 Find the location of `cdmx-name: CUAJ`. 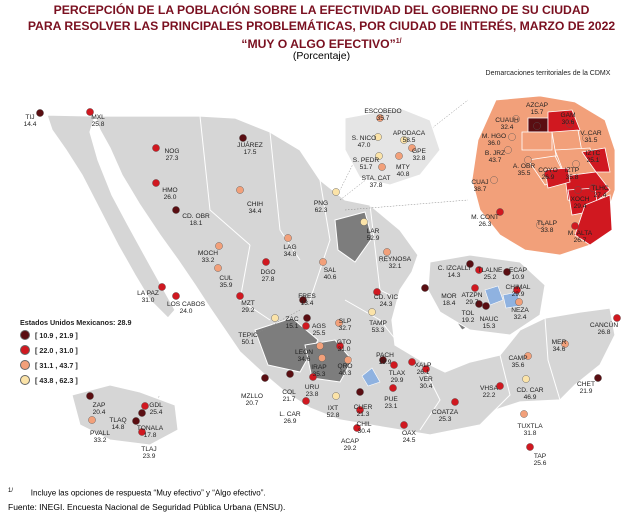

cdmx-name: CUAJ is located at coordinates (480, 182).